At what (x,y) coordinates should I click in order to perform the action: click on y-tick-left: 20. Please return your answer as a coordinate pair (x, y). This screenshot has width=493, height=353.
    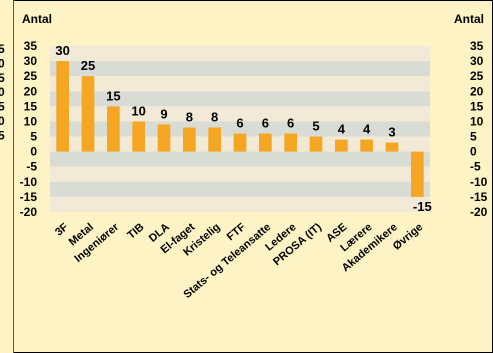
    Looking at the image, I should click on (31, 91).